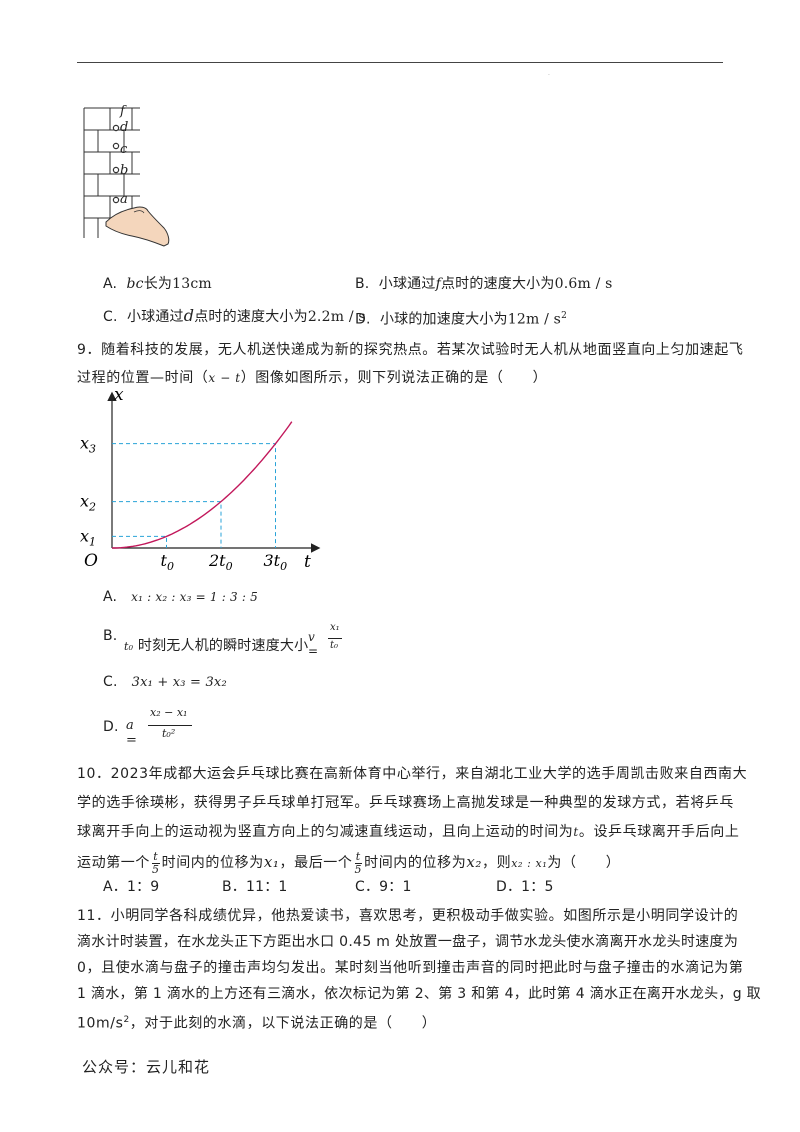  What do you see at coordinates (180, 597) in the screenshot?
I see `q9-option-a: A. x₁ : x₂ : x₃ = 1 : 3 : 5` at bounding box center [180, 597].